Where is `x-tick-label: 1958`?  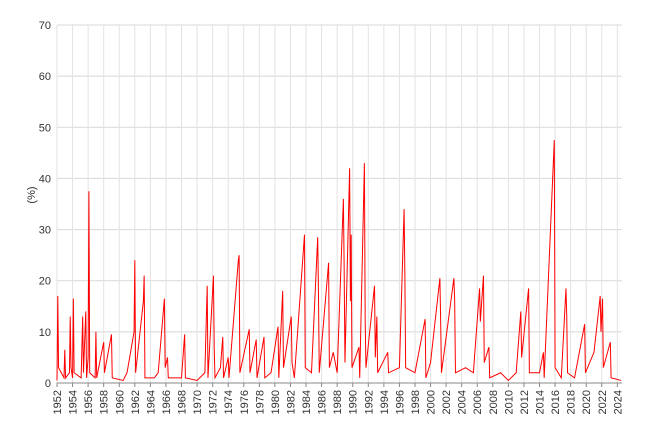 x-tick-label: 1958 is located at coordinates (105, 402).